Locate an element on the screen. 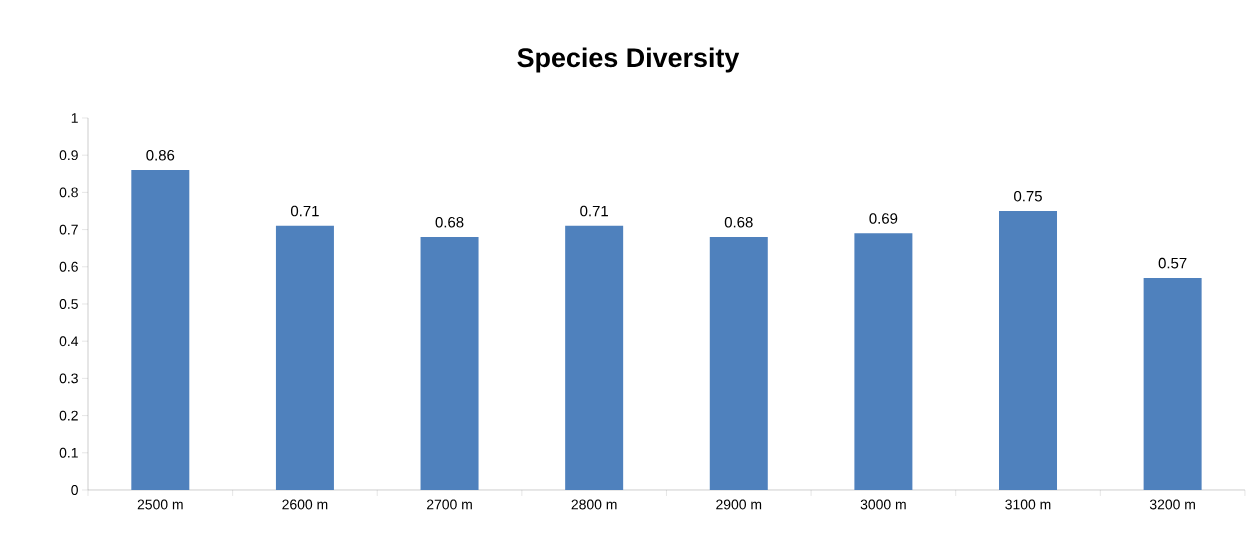 This screenshot has width=1256, height=552. x-tick-label: 2900 m is located at coordinates (739, 504).